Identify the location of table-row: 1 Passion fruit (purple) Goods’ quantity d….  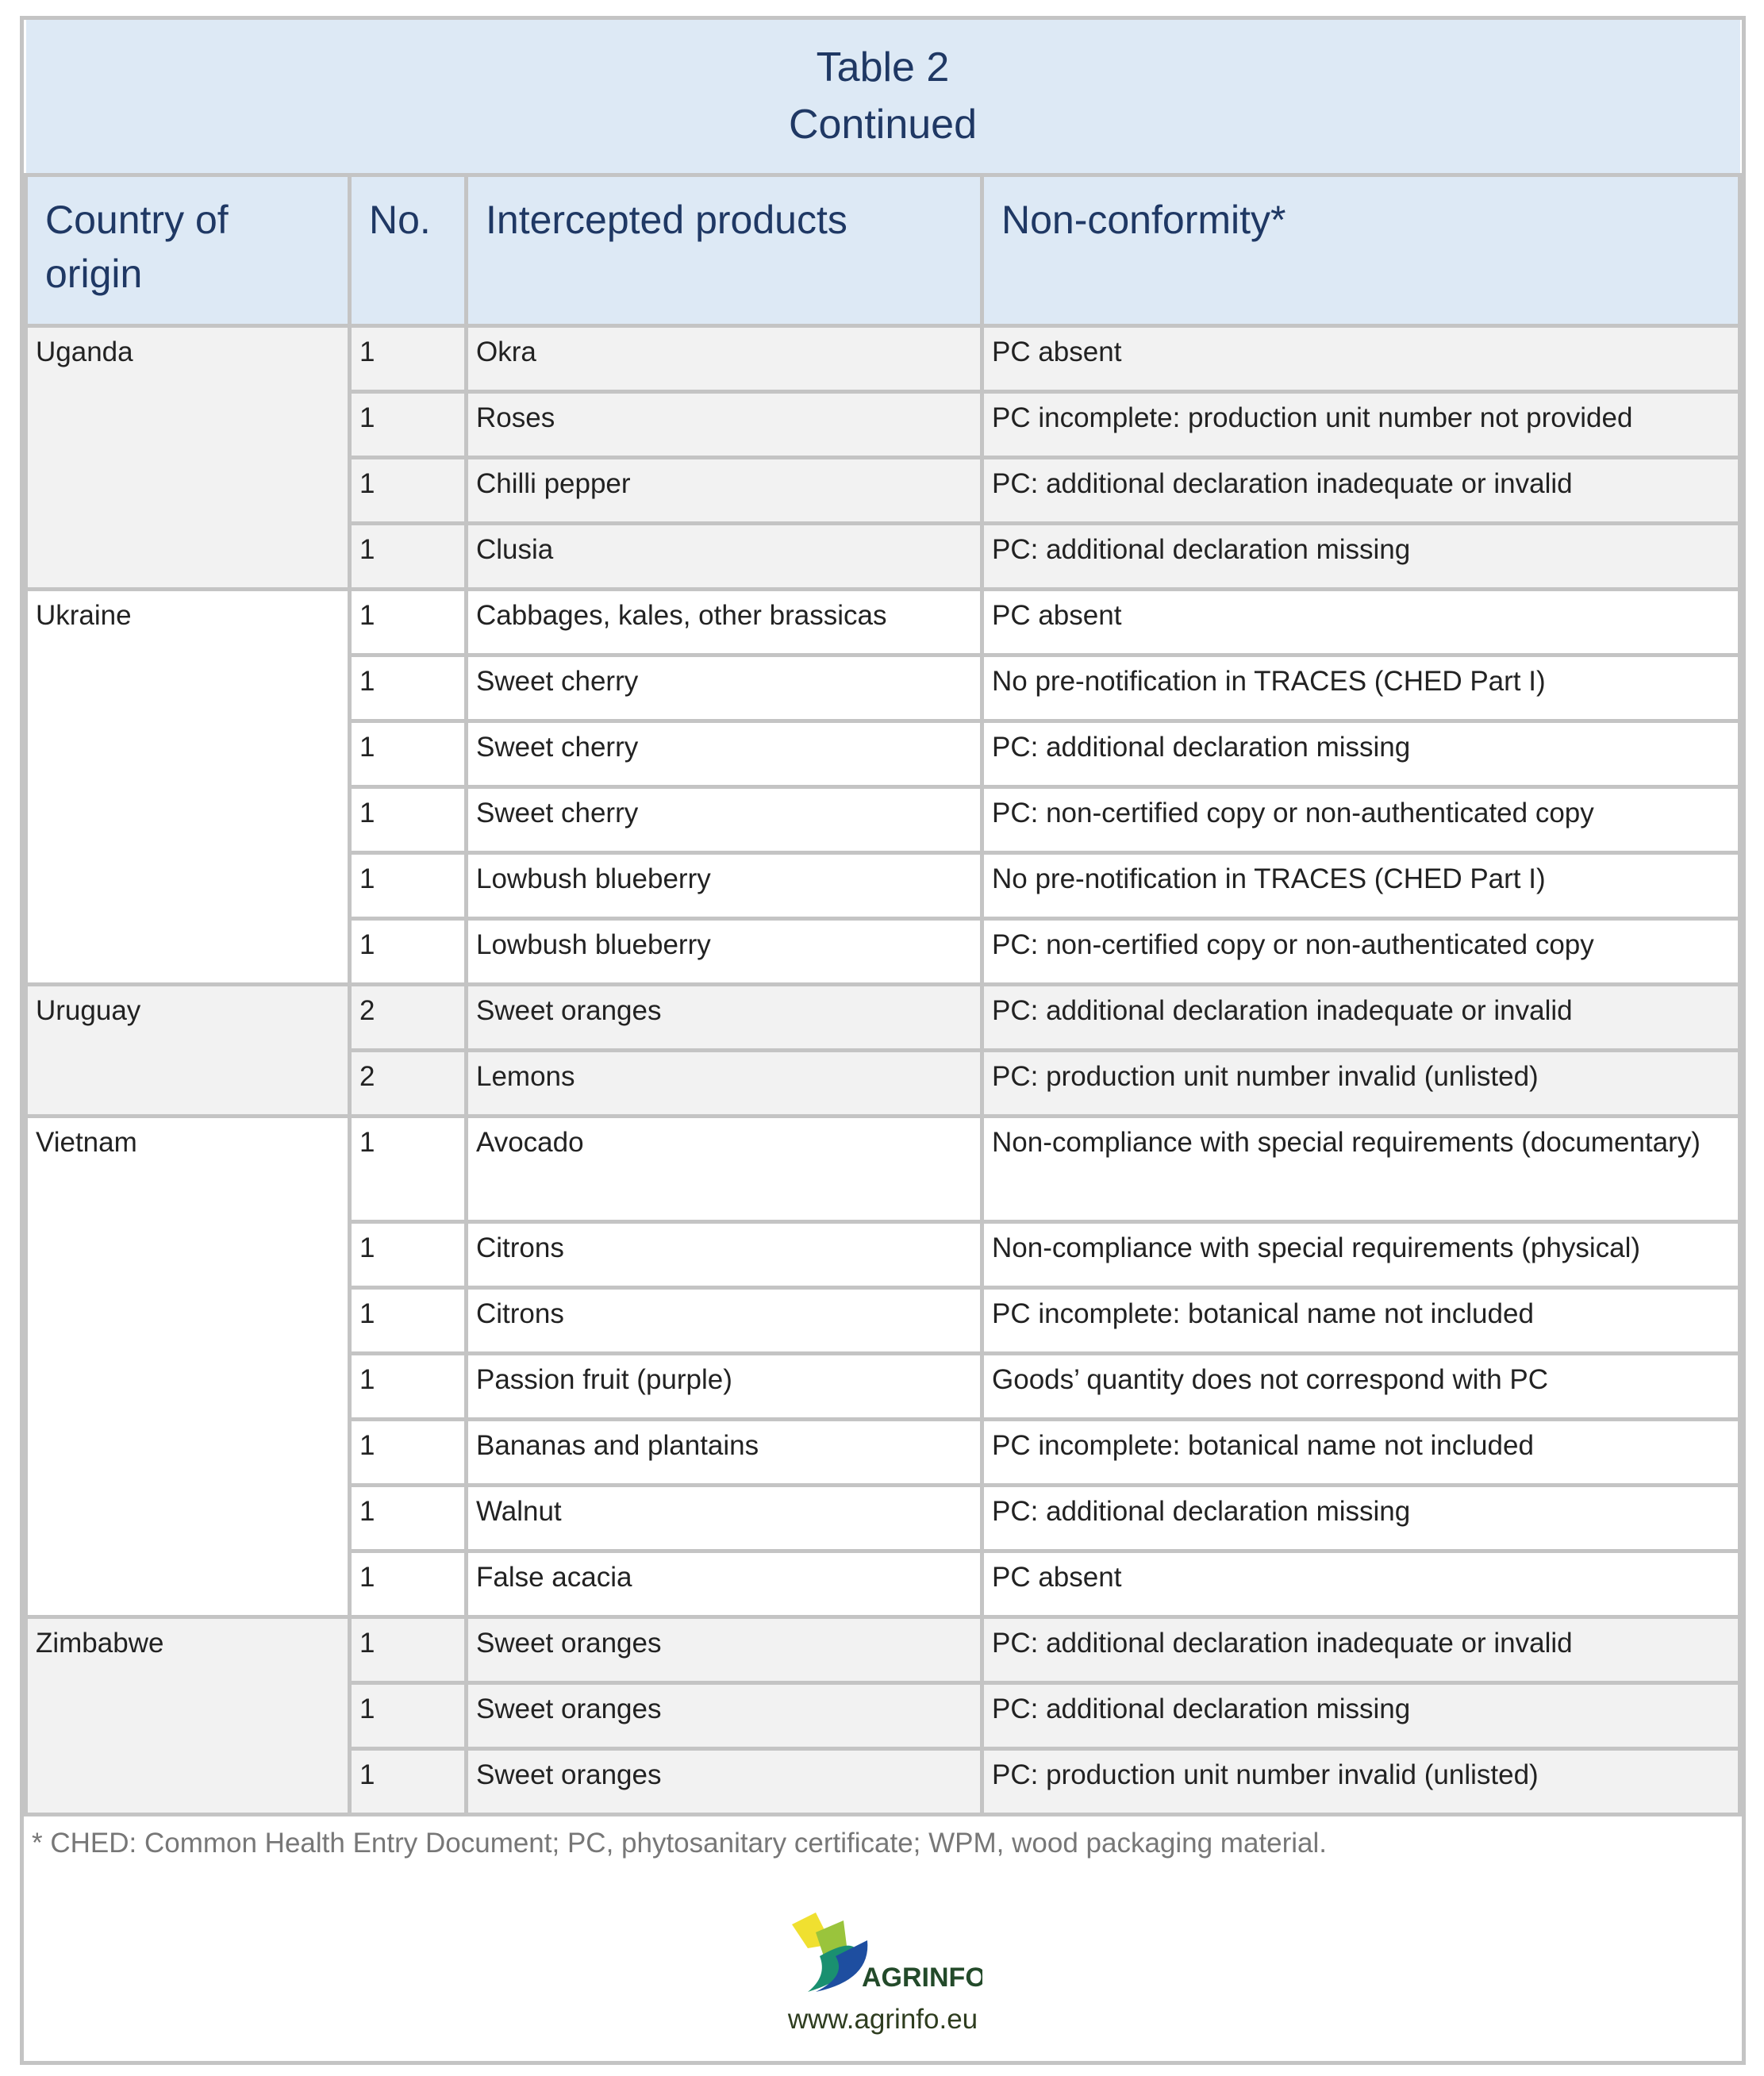
(884, 1386).